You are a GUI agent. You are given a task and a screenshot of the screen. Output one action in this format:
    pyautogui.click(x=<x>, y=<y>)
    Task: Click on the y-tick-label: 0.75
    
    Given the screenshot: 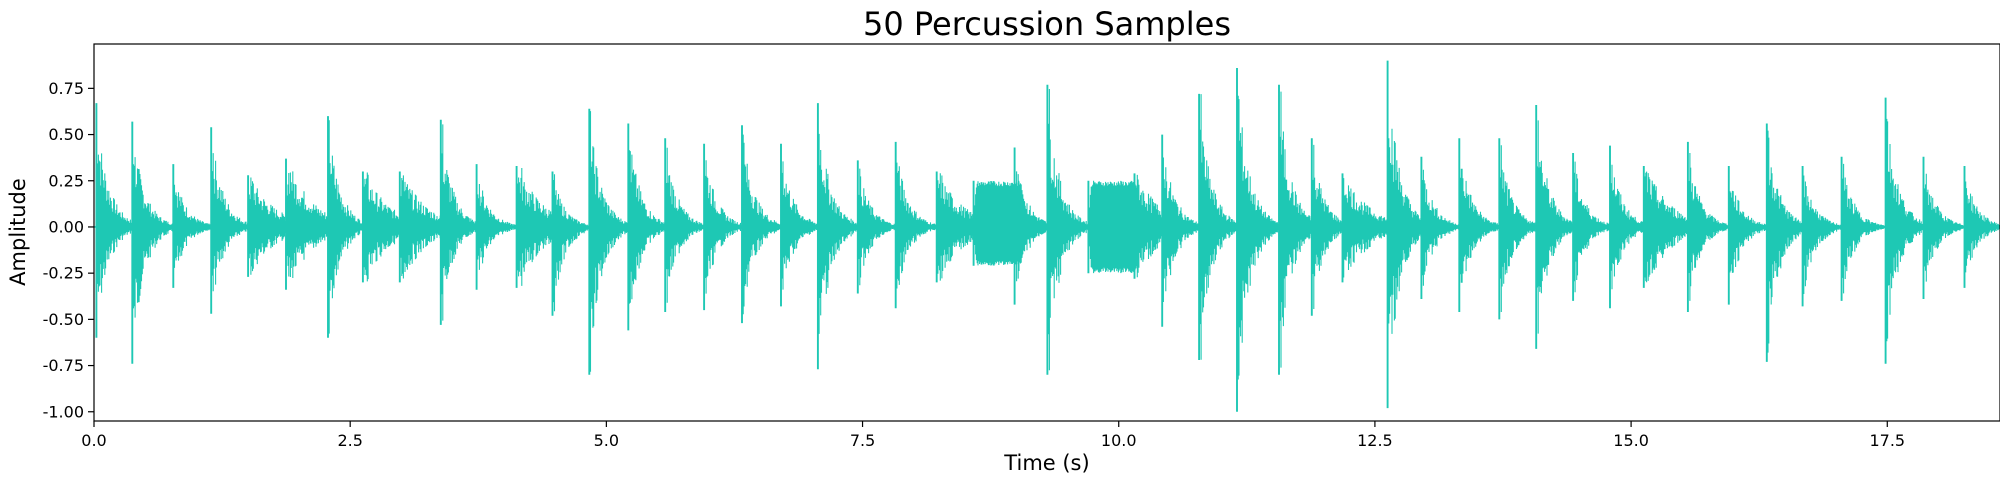 What is the action you would take?
    pyautogui.click(x=66, y=88)
    